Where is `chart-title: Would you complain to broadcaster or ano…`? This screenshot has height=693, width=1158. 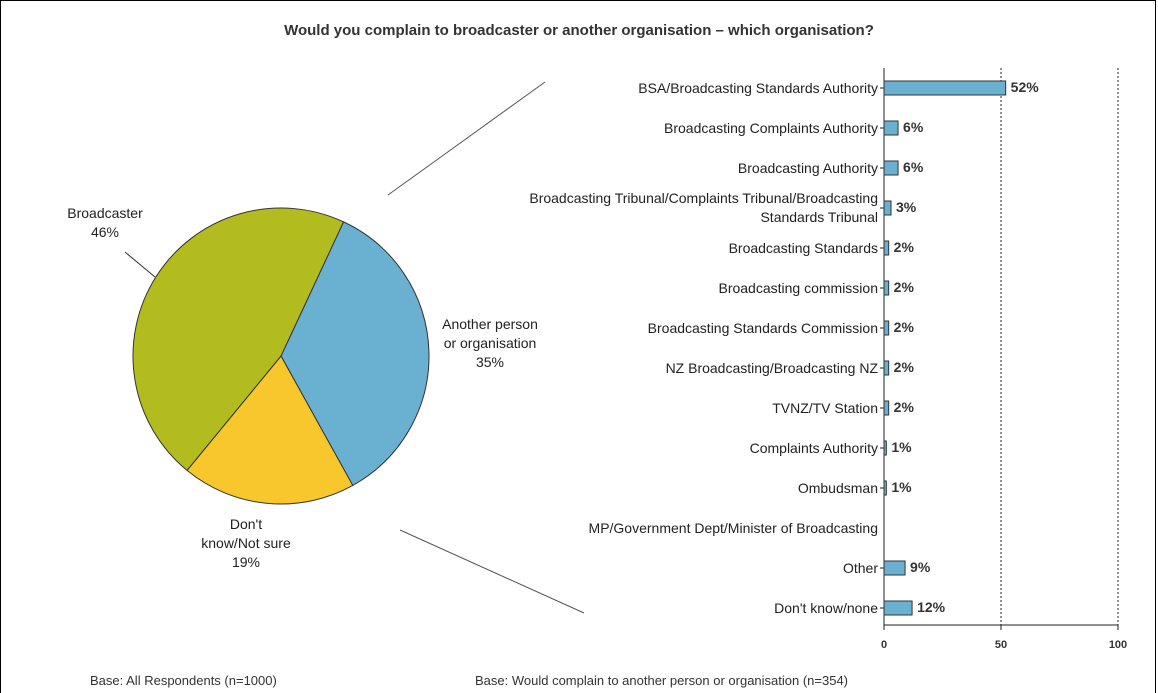 chart-title: Would you complain to broadcaster or ano… is located at coordinates (579, 30).